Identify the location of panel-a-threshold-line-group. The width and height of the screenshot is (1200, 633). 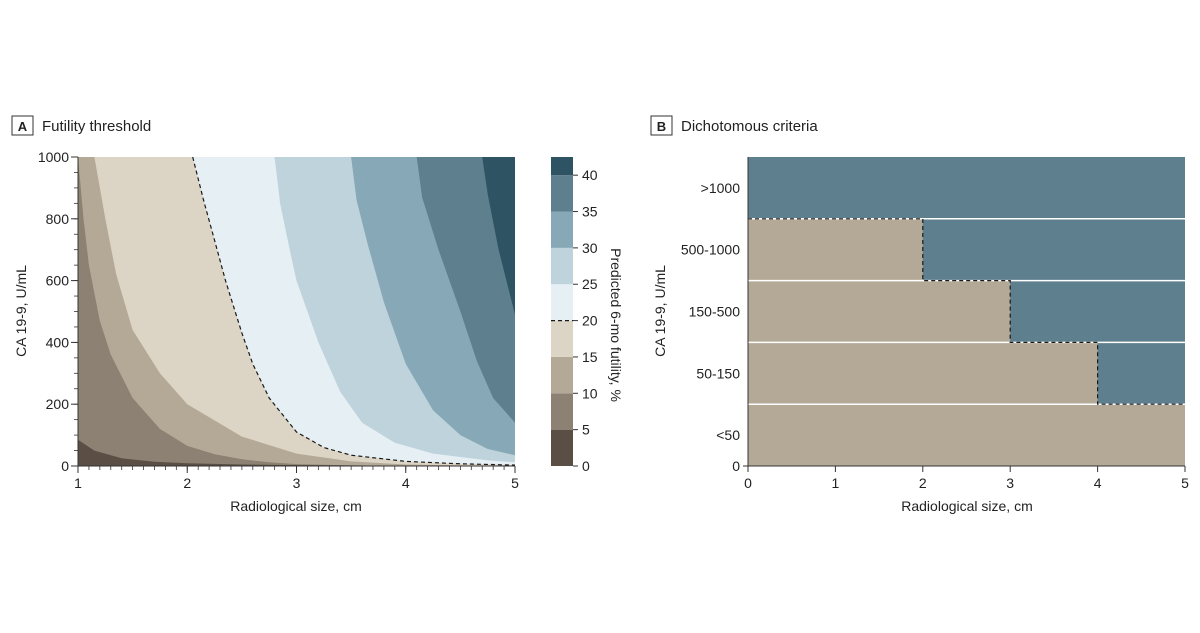
(353, 311).